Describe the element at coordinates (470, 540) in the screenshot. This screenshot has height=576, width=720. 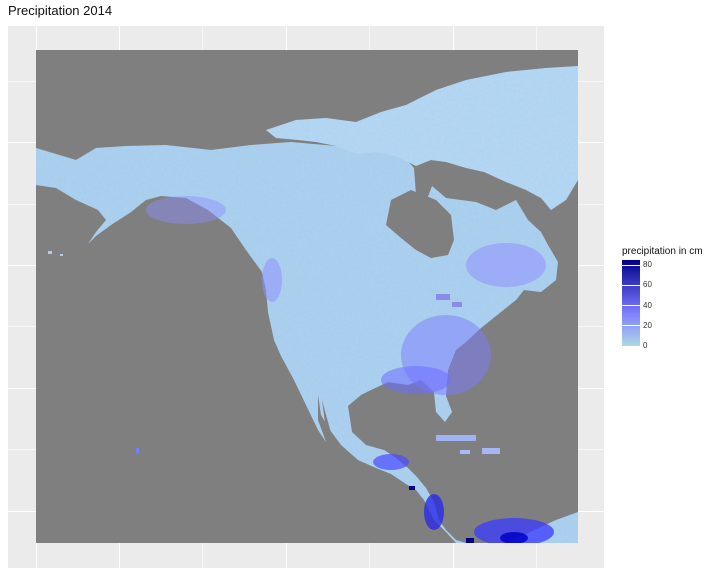
I see `precip-panama-peak` at that location.